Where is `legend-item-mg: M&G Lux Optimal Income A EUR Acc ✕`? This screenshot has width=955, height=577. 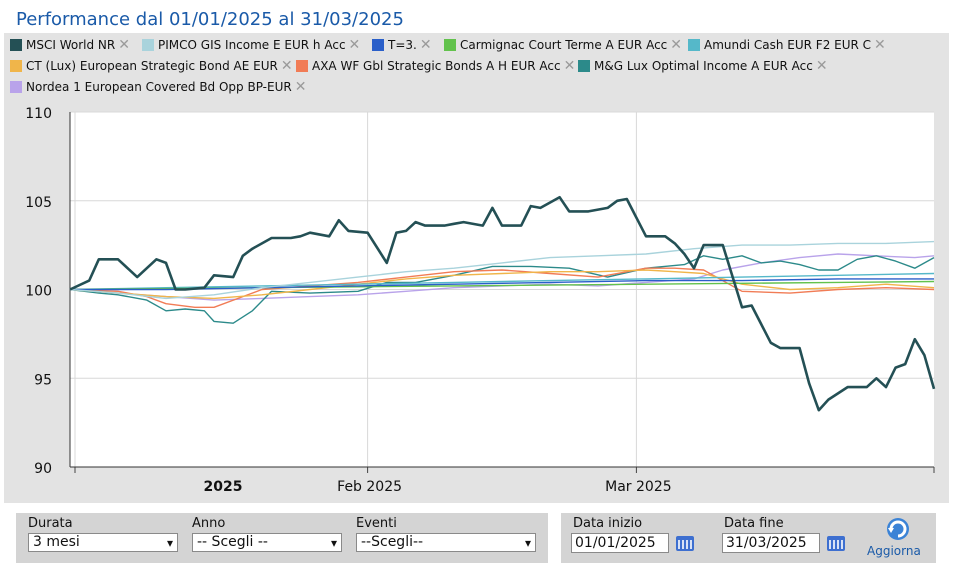 legend-item-mg: M&G Lux Optimal Income A EUR Acc ✕ is located at coordinates (703, 66).